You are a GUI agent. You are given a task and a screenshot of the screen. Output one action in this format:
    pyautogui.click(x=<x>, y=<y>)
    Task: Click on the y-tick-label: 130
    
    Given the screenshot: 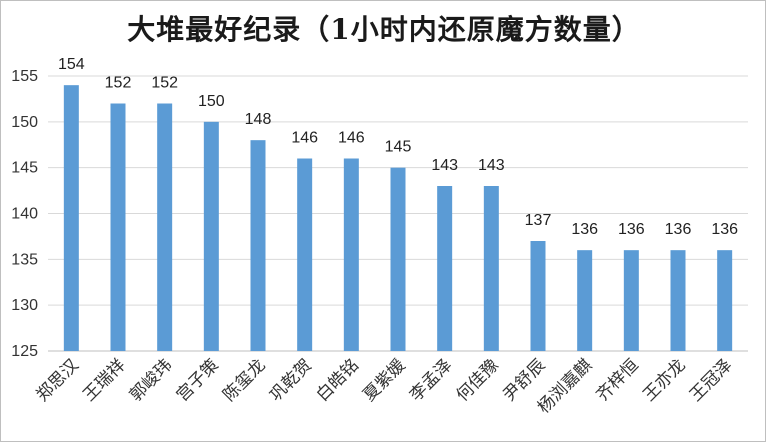 What is the action you would take?
    pyautogui.click(x=24, y=305)
    